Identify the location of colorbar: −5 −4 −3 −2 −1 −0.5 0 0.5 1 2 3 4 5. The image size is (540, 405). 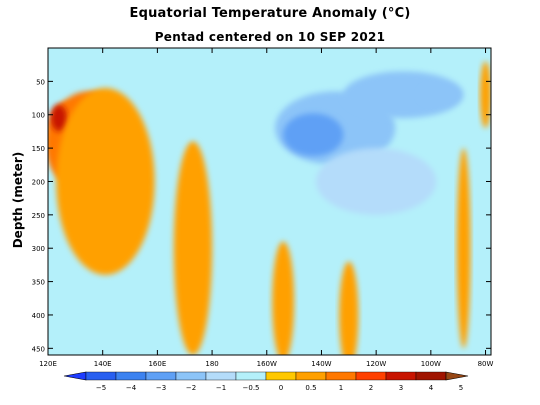
(266, 381).